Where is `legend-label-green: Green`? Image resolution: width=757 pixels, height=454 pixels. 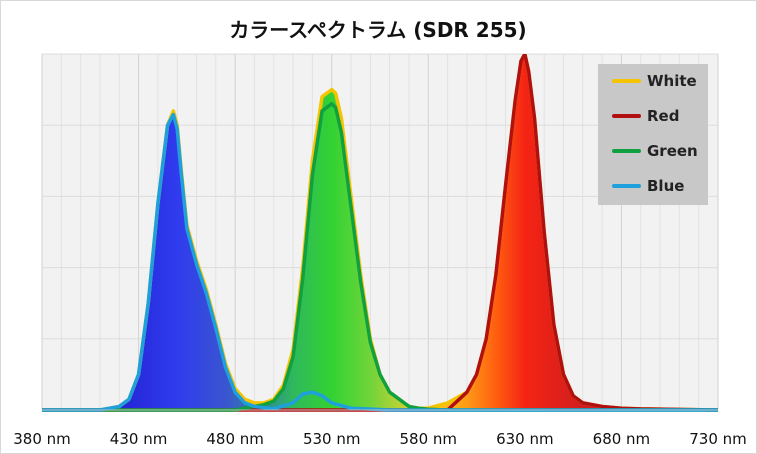 legend-label-green: Green is located at coordinates (672, 151).